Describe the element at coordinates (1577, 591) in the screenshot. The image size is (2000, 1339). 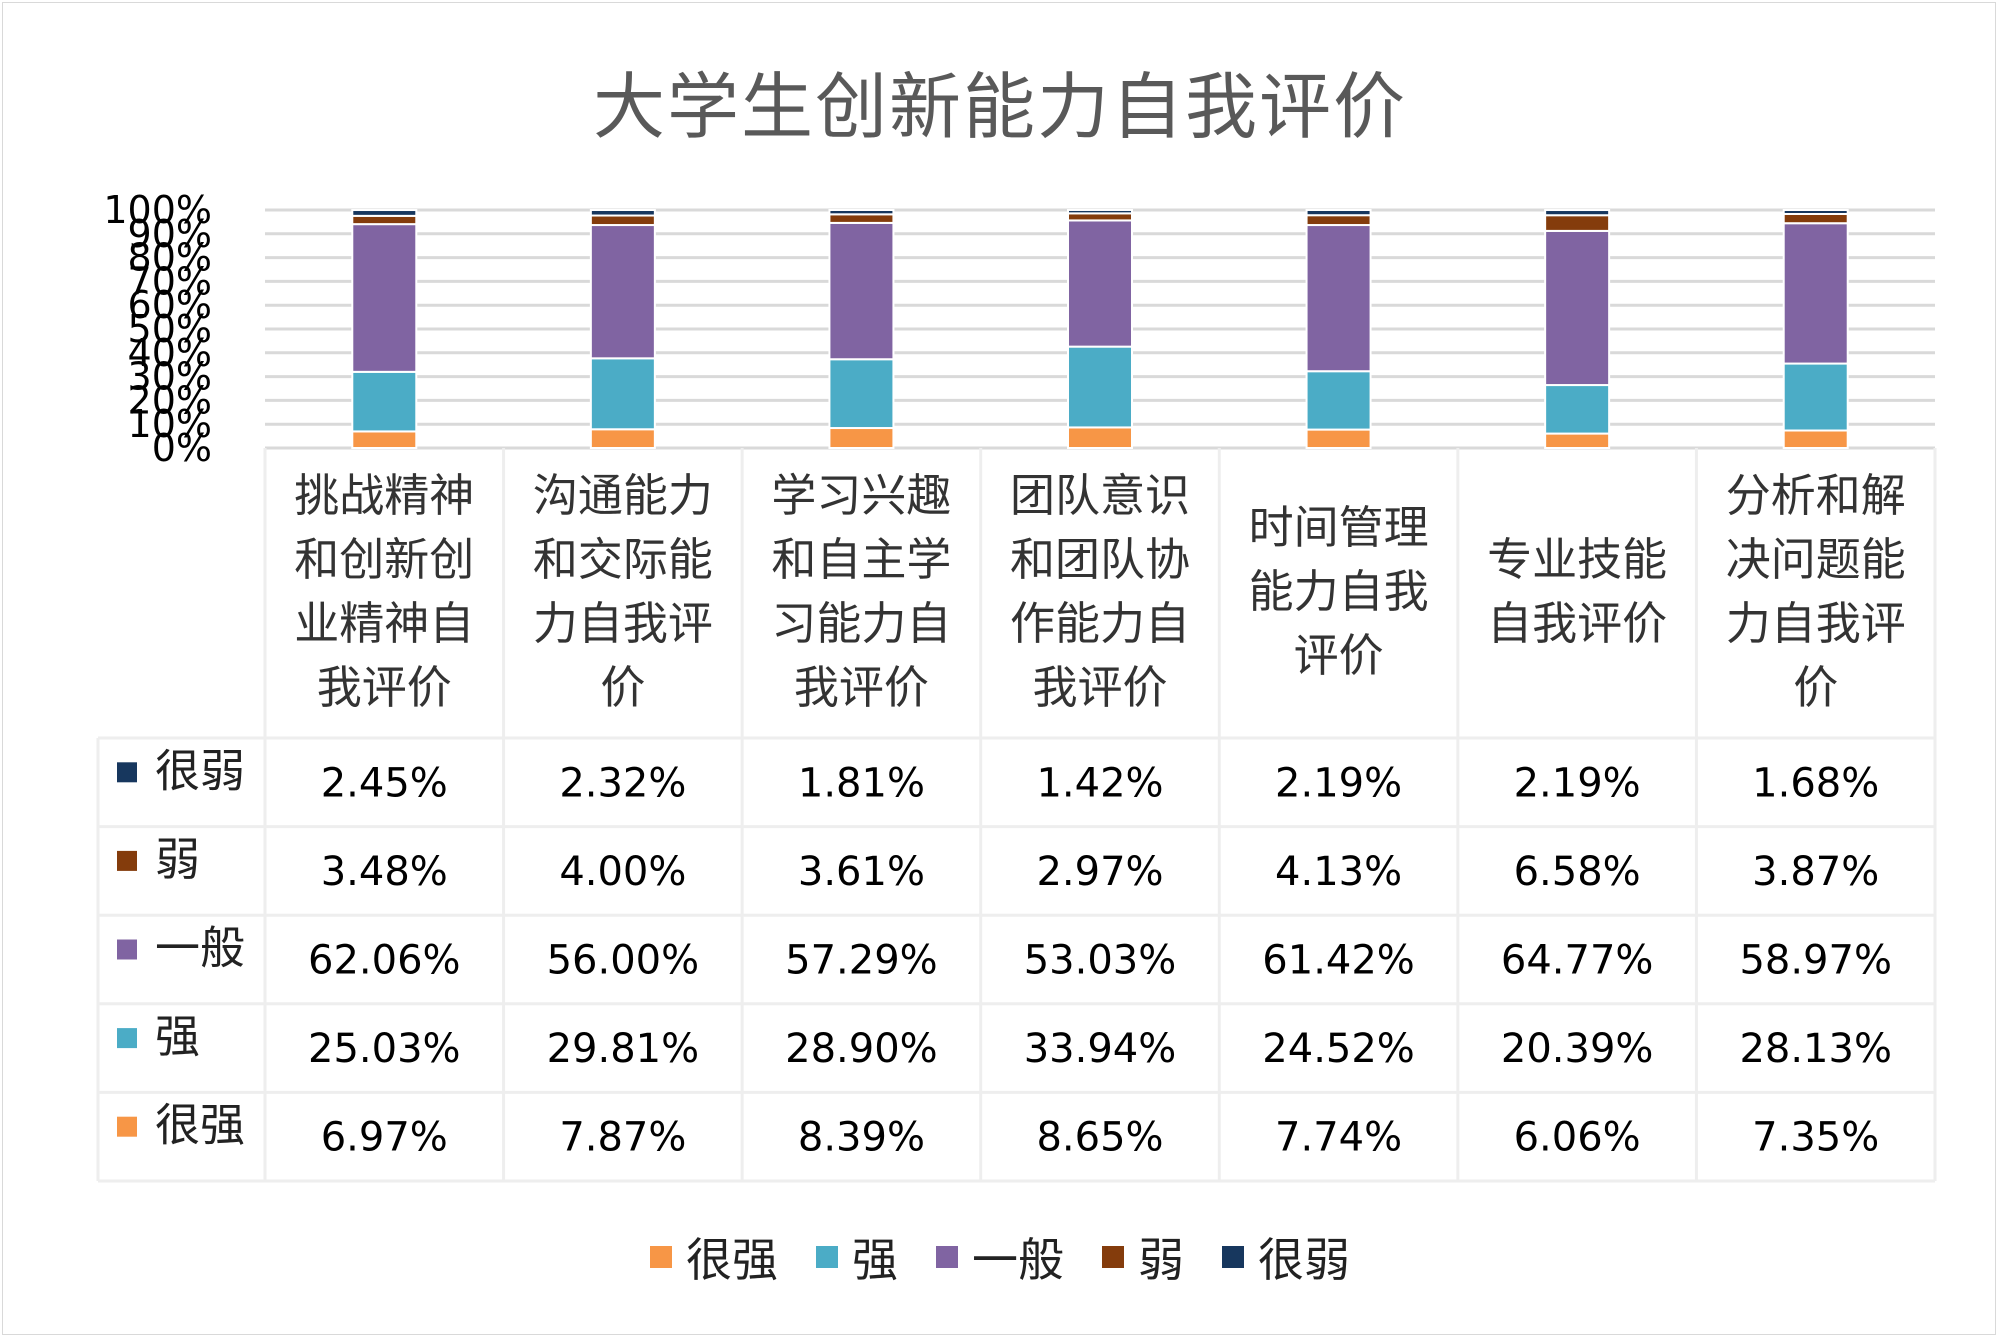
I see `category-label: 专业技能自我评价` at that location.